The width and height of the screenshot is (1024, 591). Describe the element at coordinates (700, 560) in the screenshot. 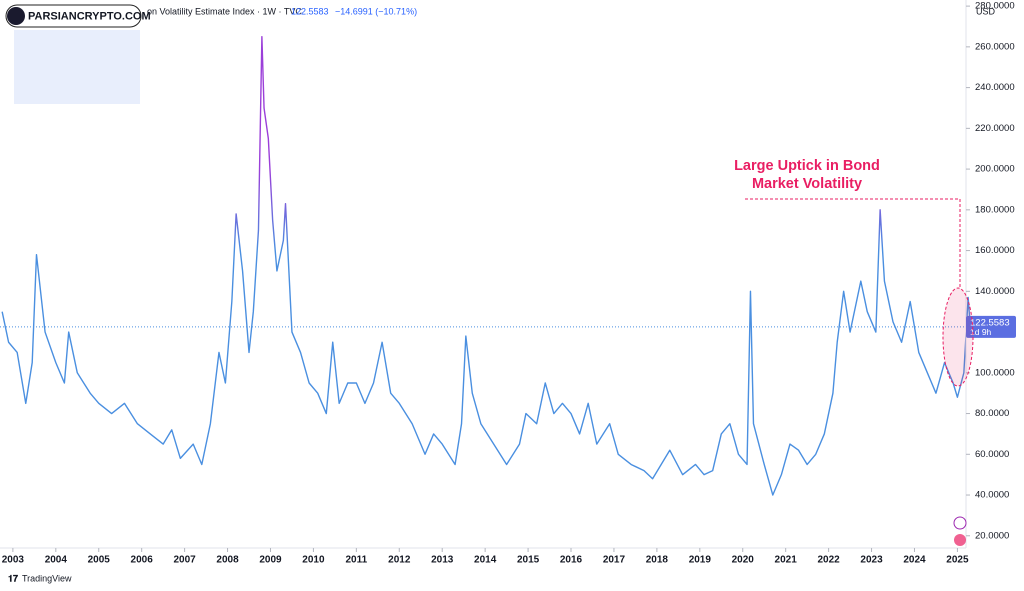

I see `x-tick-label: 2019` at that location.